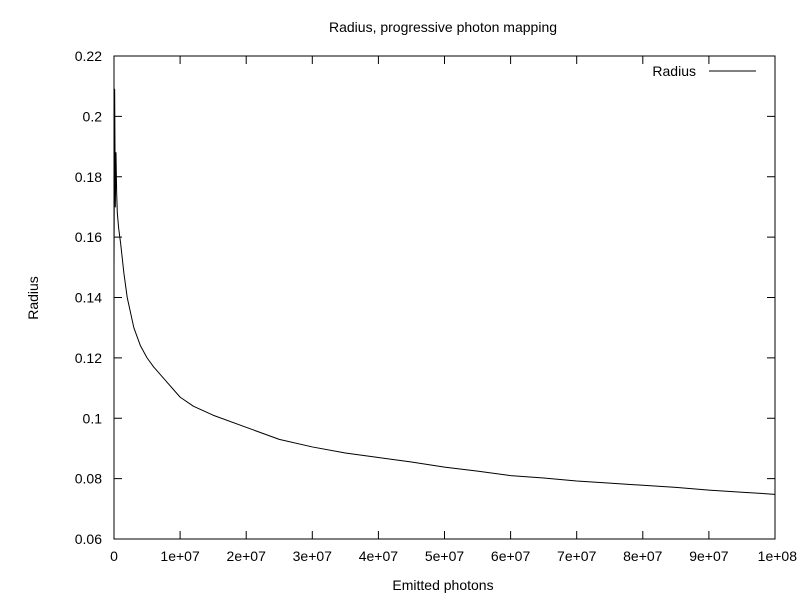  What do you see at coordinates (93, 418) in the screenshot?
I see `y-tick-label: 0.1` at bounding box center [93, 418].